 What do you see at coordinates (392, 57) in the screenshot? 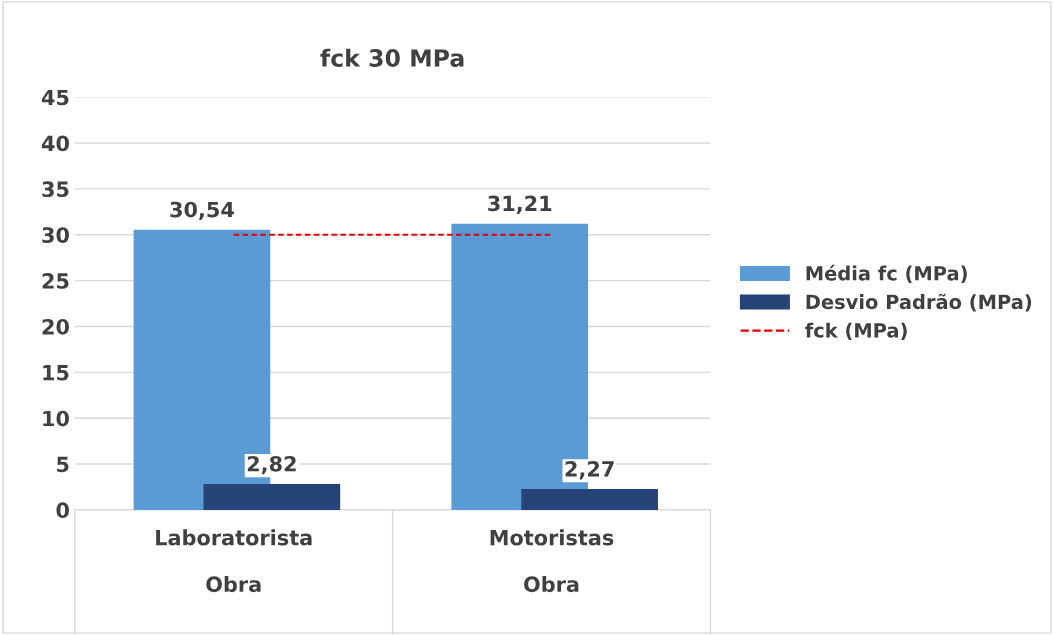
I see `chart-title: fck 30 MPa` at bounding box center [392, 57].